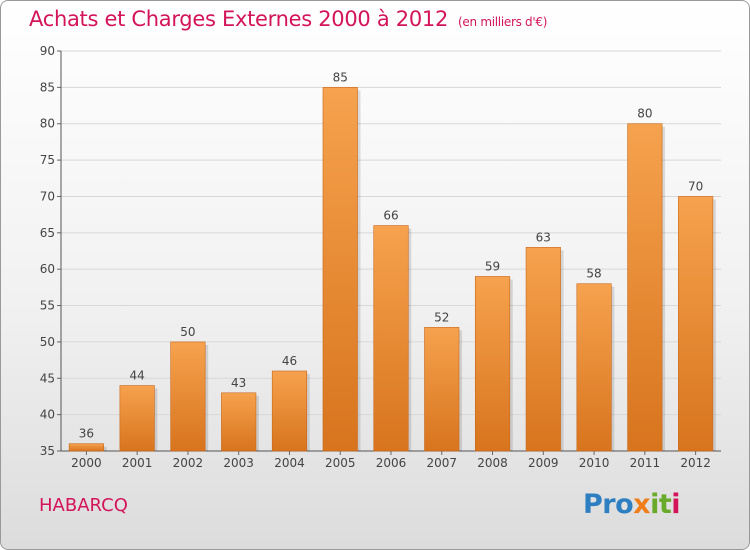 This screenshot has height=550, width=750. I want to click on unit-label: (en milliers d'€), so click(503, 22).